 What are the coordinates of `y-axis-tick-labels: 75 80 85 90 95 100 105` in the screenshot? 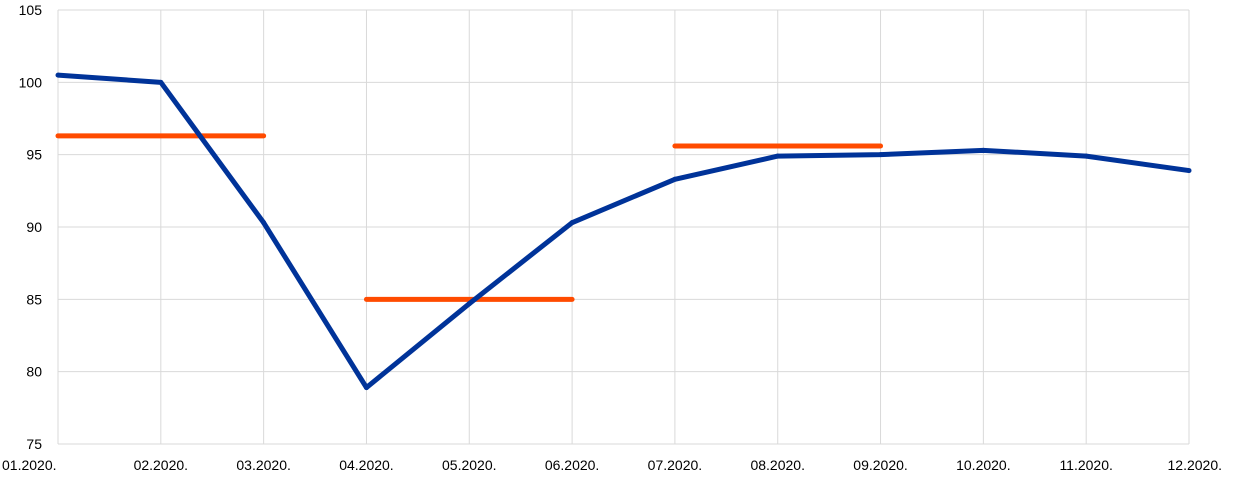 It's located at (31, 227).